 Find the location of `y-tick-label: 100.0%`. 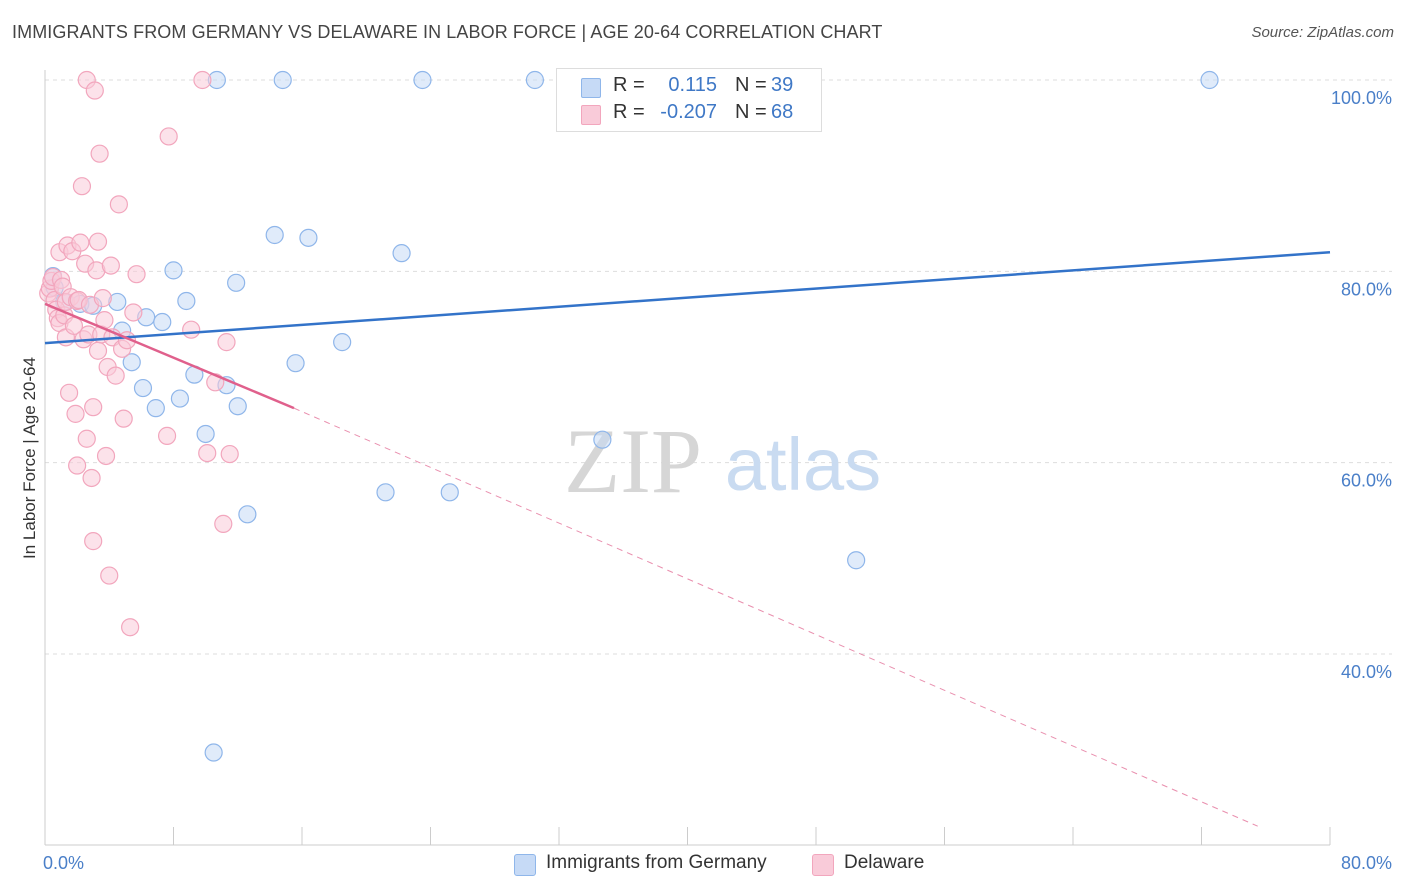

y-tick-label: 100.0% is located at coordinates (1361, 98).